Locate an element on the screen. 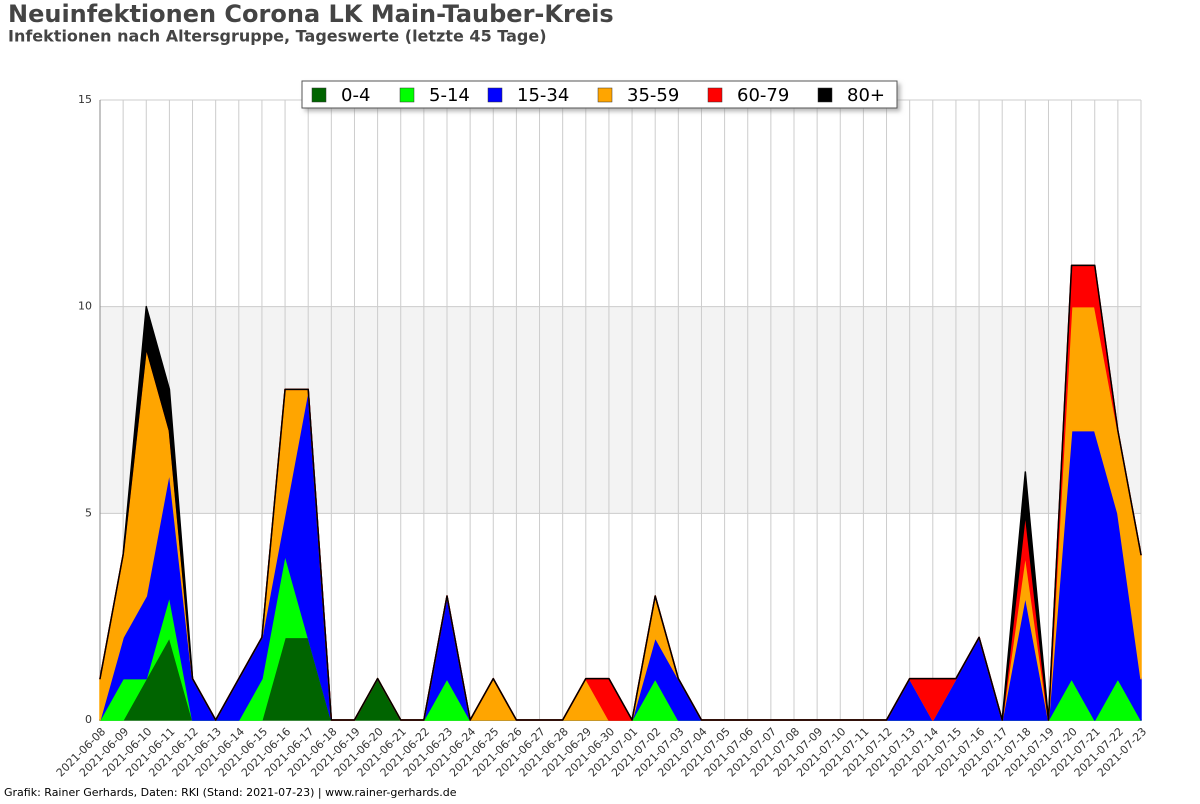 Image resolution: width=1200 pixels, height=804 pixels. legend-label: 80+ is located at coordinates (866, 95).